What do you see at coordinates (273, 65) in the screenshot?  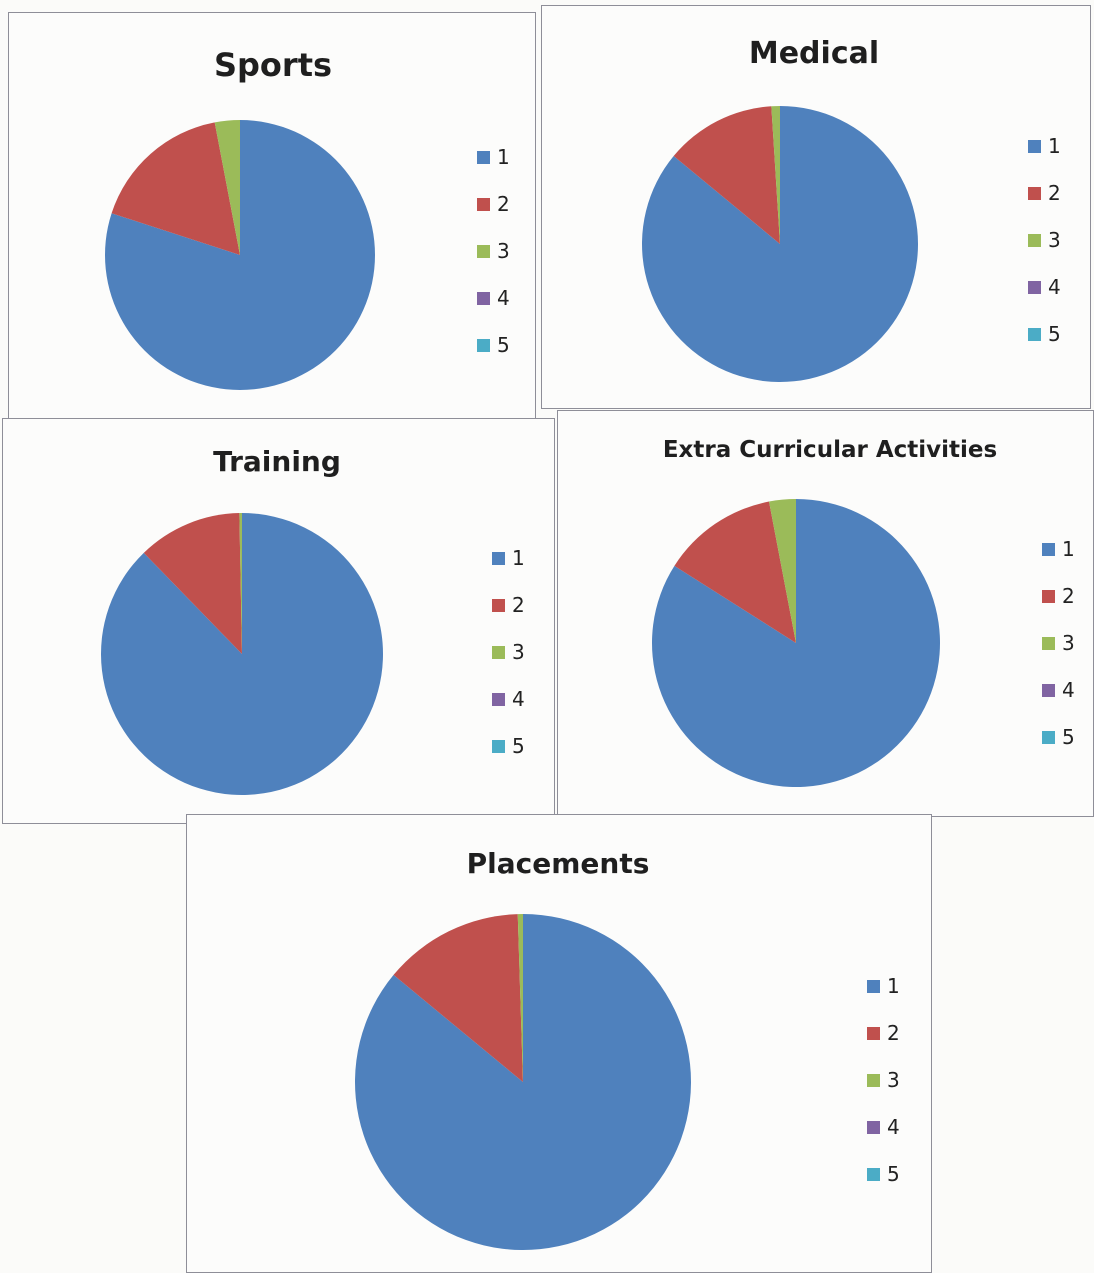 I see `chart-title: Sports` at bounding box center [273, 65].